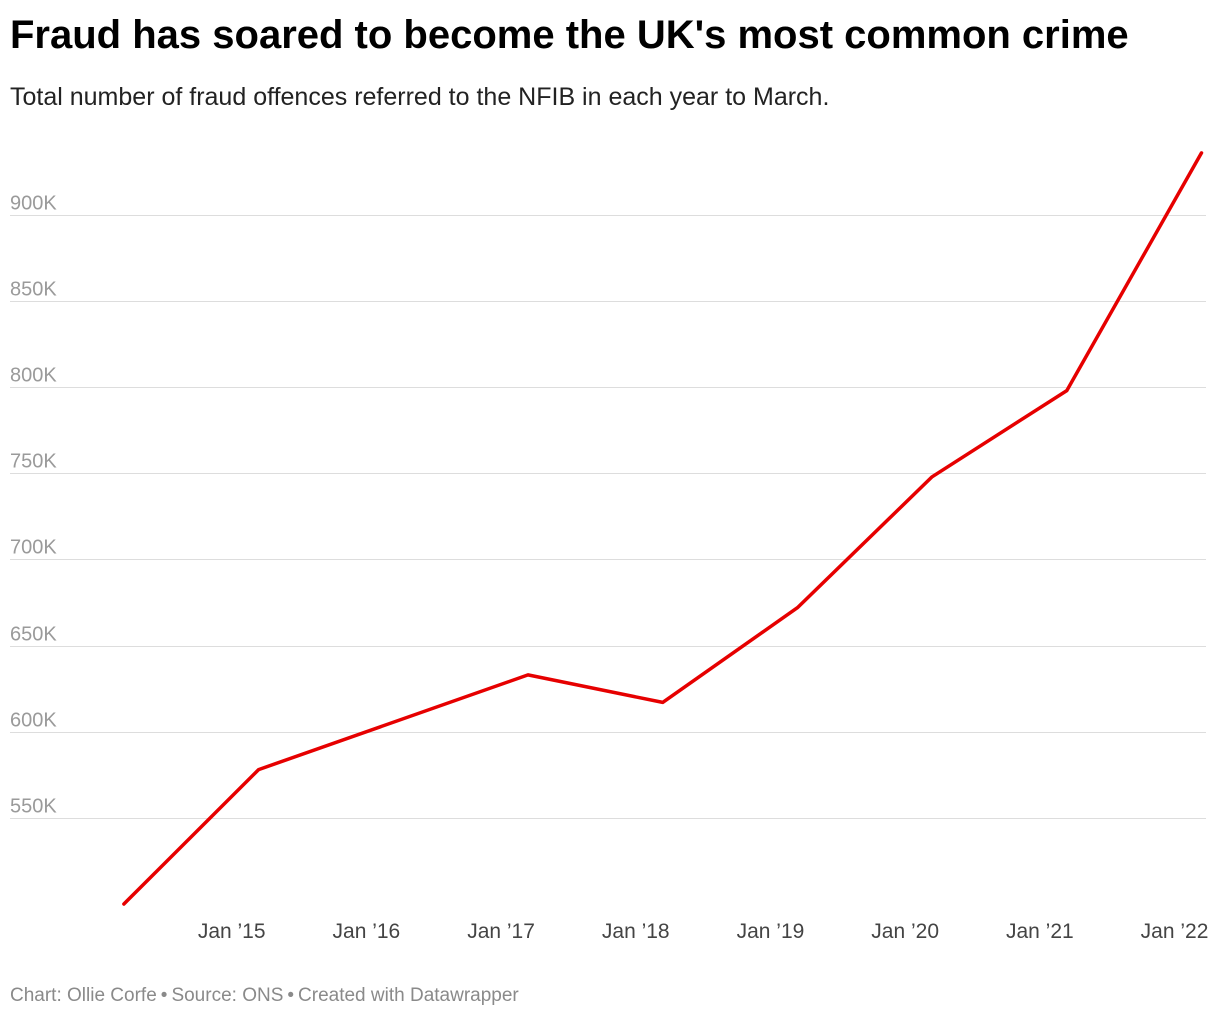 This screenshot has width=1220, height=1020. Describe the element at coordinates (33, 548) in the screenshot. I see `y-tick-label: 700K` at that location.